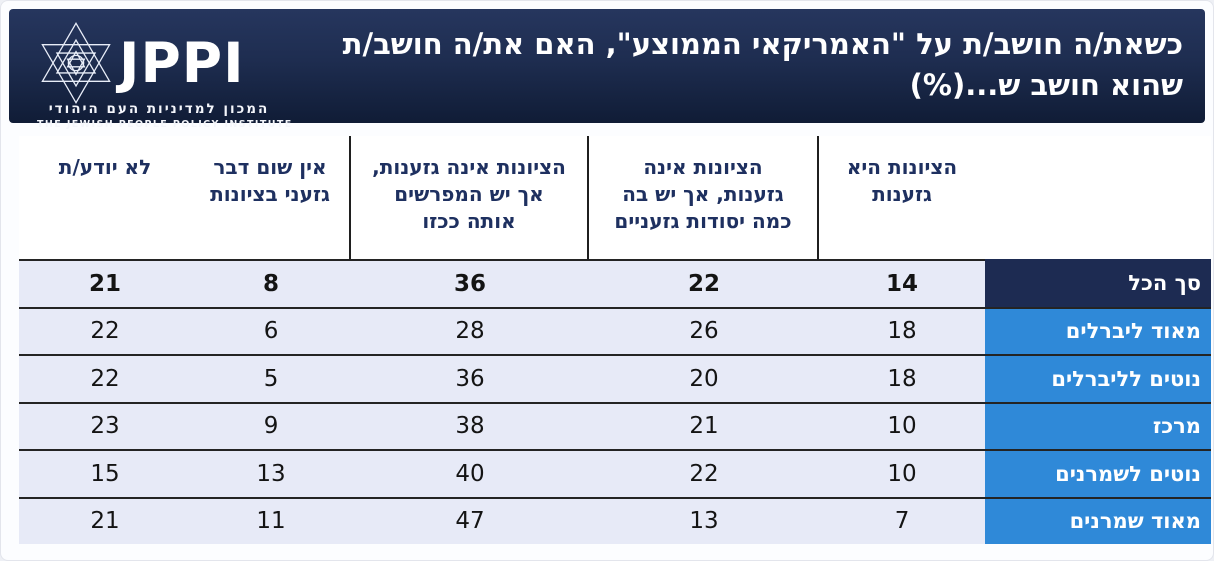  Describe the element at coordinates (182, 63) in the screenshot. I see `logo-acronym: JPPI` at that location.